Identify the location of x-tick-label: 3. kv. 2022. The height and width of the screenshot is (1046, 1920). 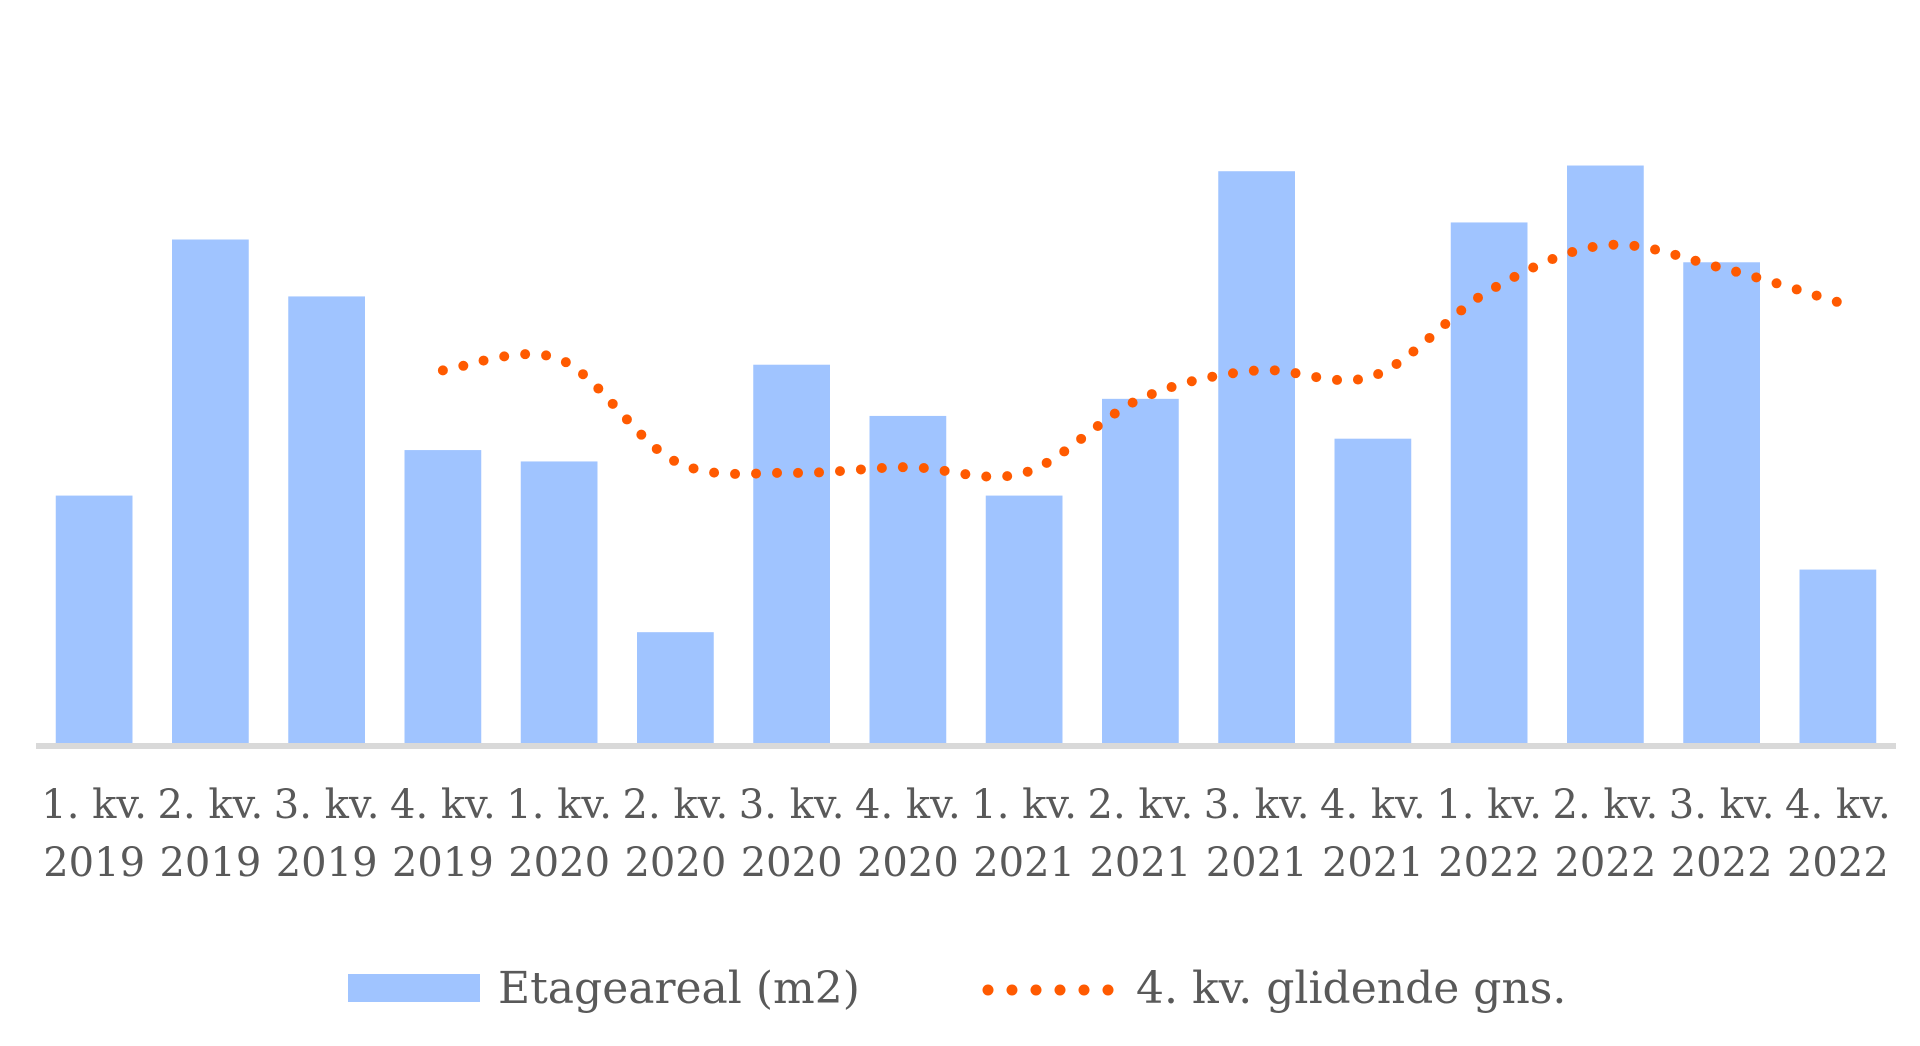
(1722, 834).